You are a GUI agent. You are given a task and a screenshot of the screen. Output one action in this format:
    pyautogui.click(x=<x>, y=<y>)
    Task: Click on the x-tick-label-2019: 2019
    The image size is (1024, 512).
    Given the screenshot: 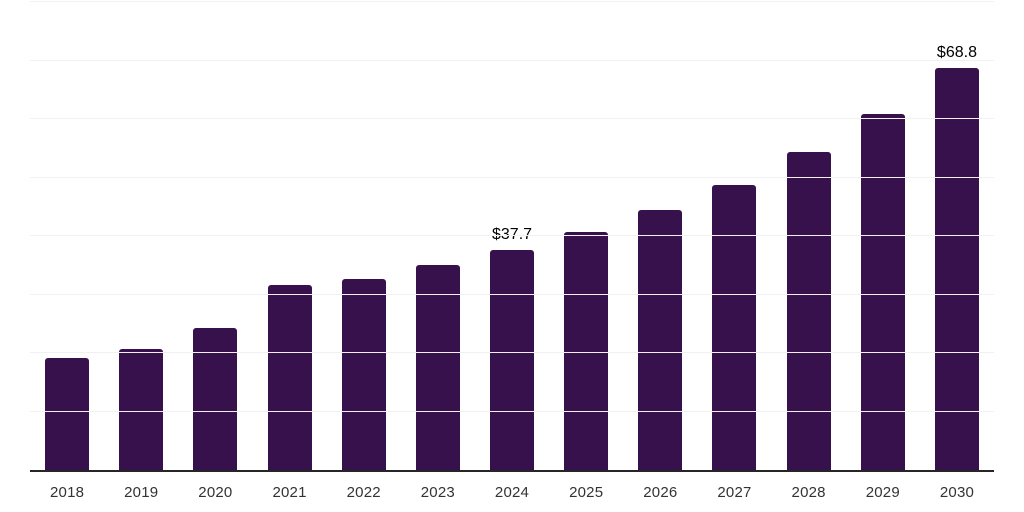 What is the action you would take?
    pyautogui.click(x=141, y=492)
    